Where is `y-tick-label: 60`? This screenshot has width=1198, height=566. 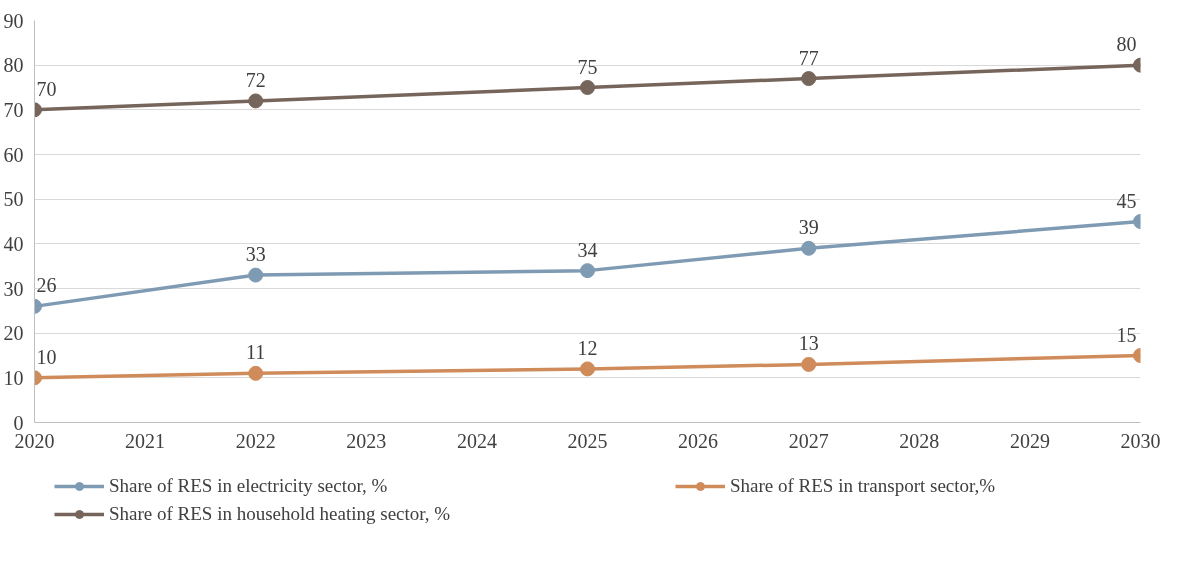
y-tick-label: 60 is located at coordinates (13, 154).